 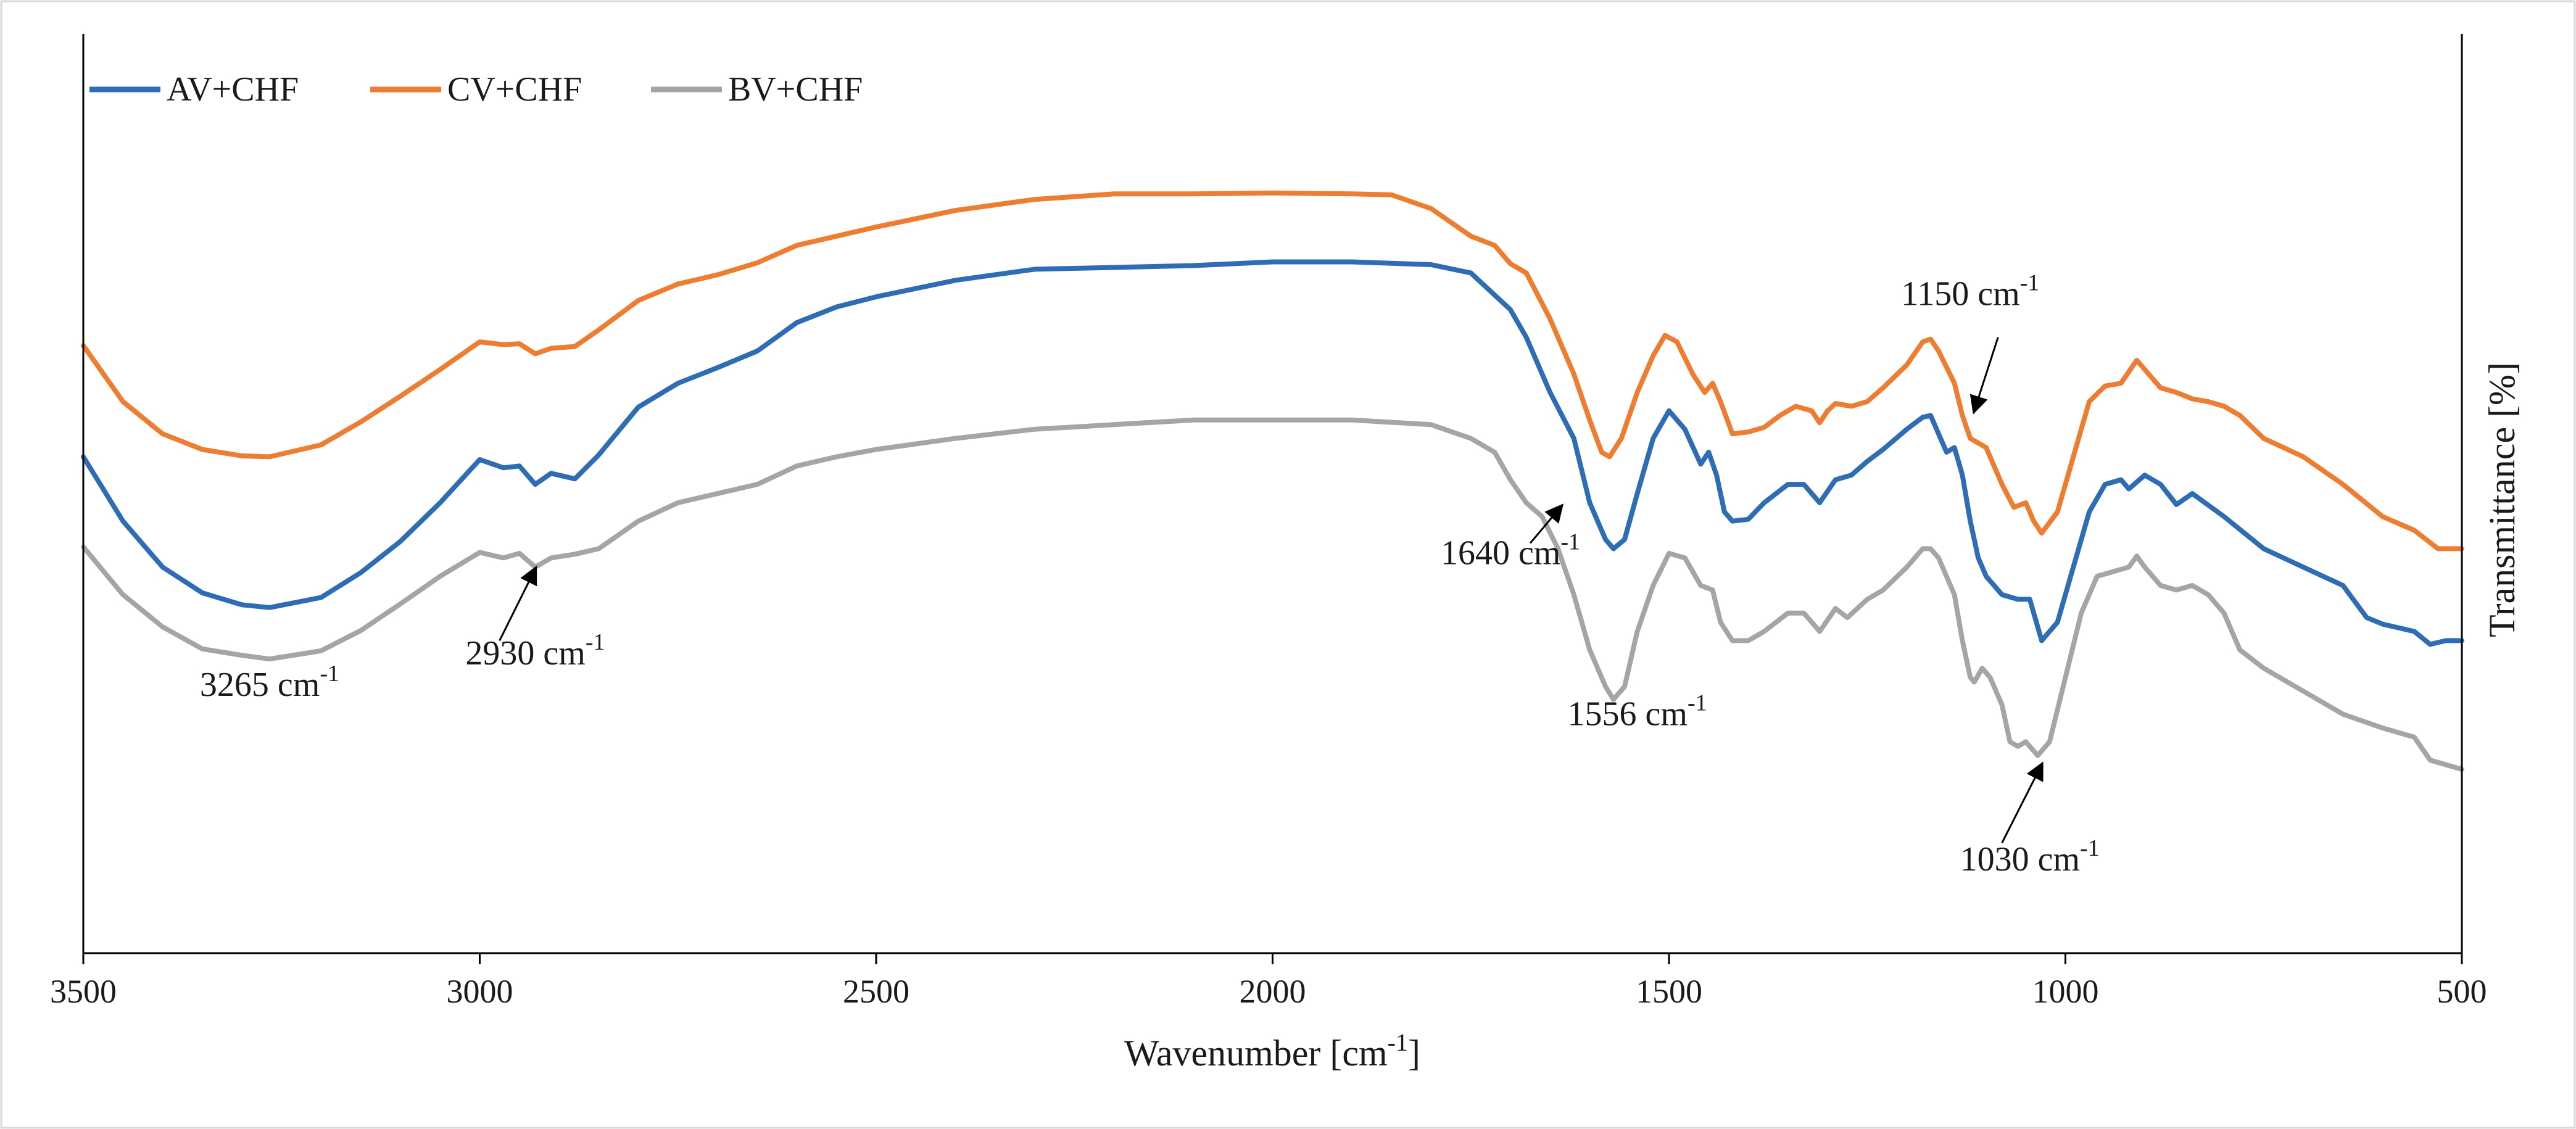 I want to click on annotation-label: 1150 cm-1, so click(x=1970, y=291).